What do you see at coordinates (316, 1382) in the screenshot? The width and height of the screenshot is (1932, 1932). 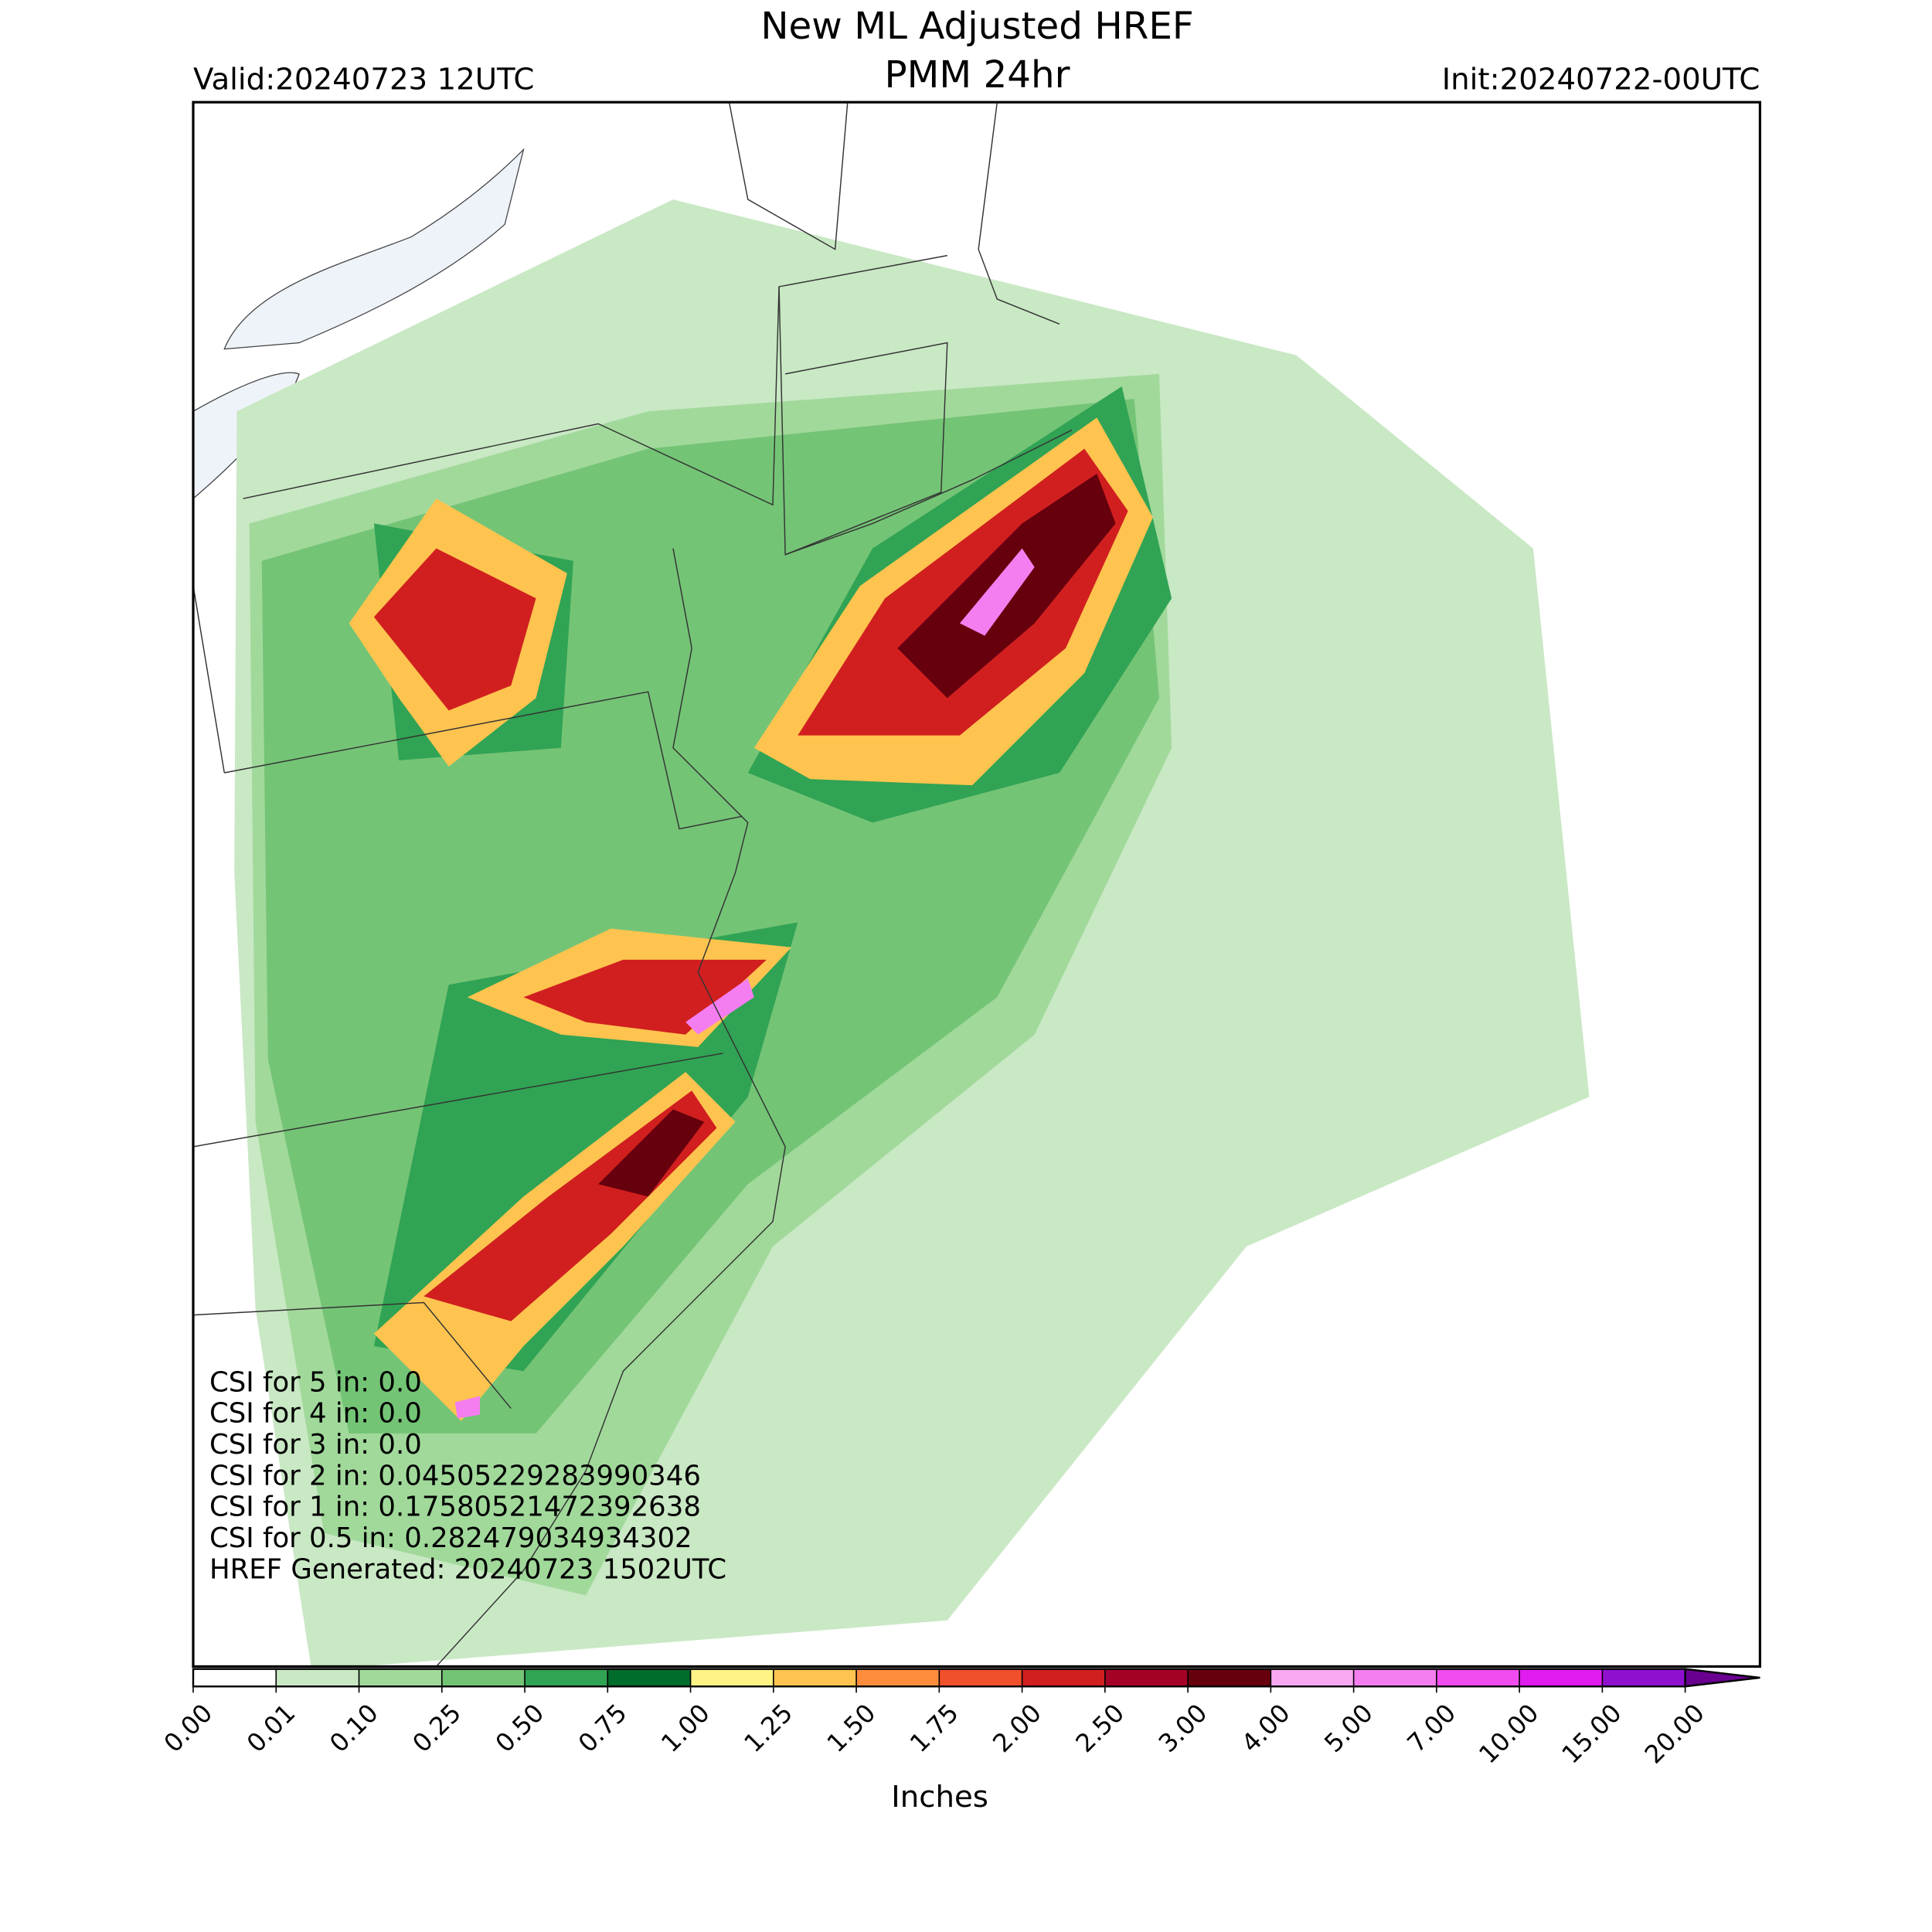 I see `csi-text: CSI for 5 in: 0.0` at bounding box center [316, 1382].